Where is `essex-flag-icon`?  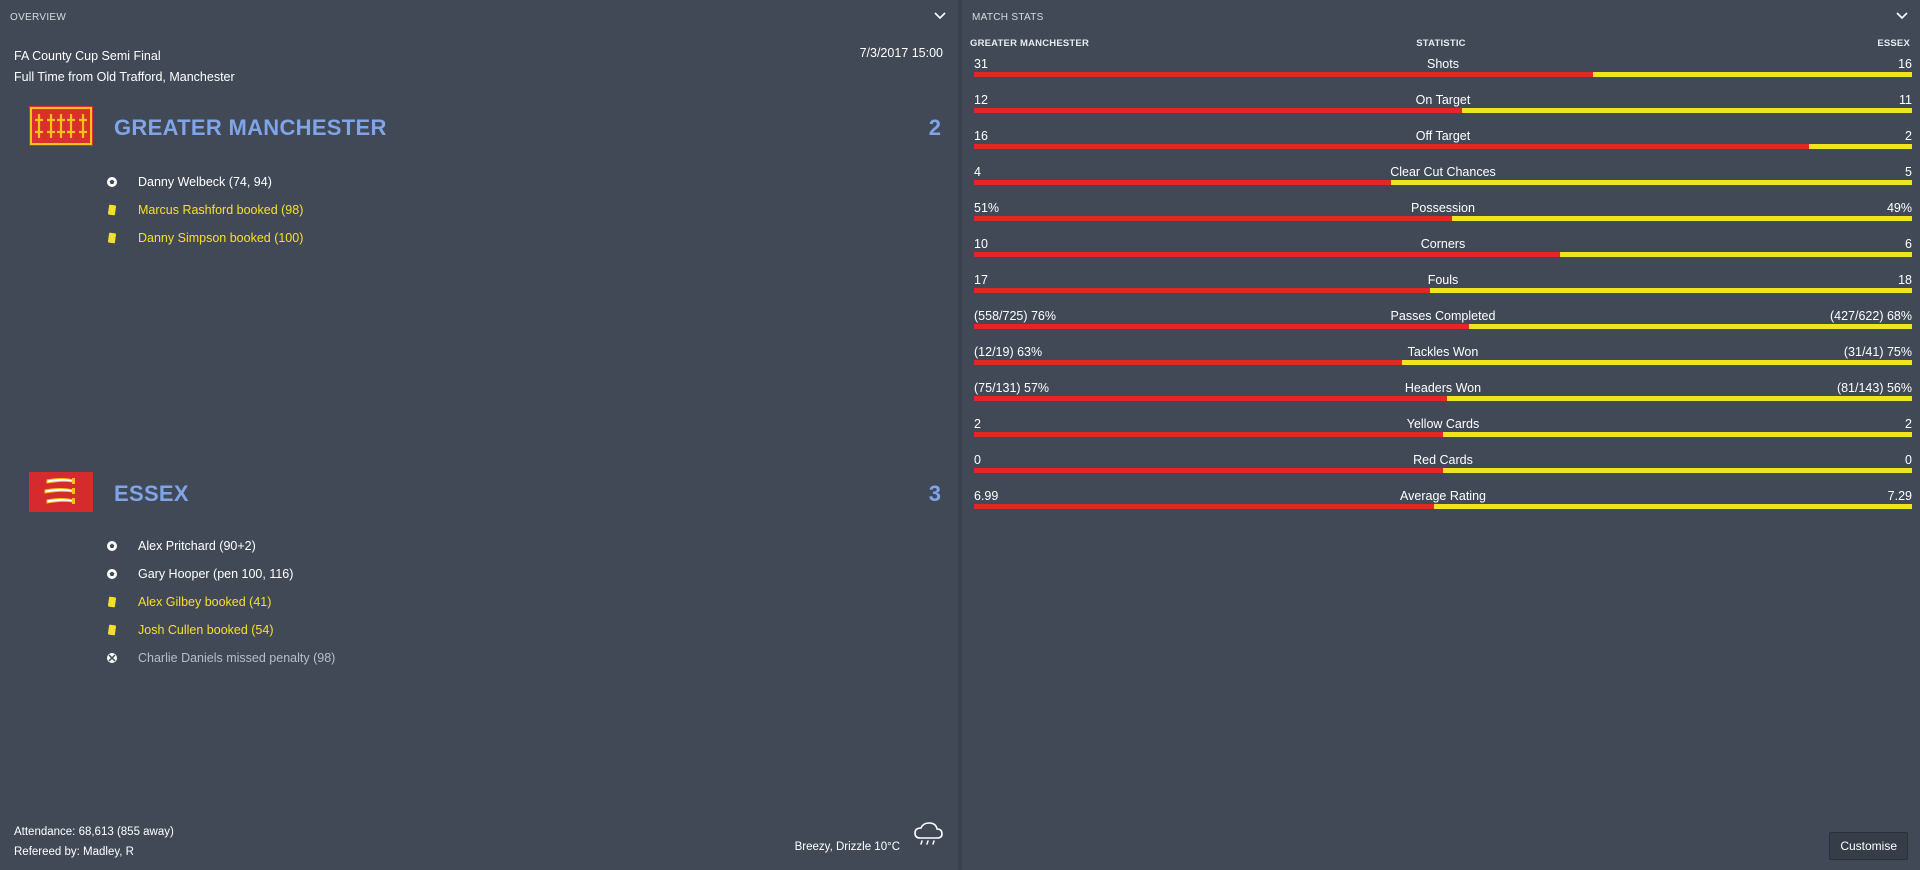
essex-flag-icon is located at coordinates (61, 492).